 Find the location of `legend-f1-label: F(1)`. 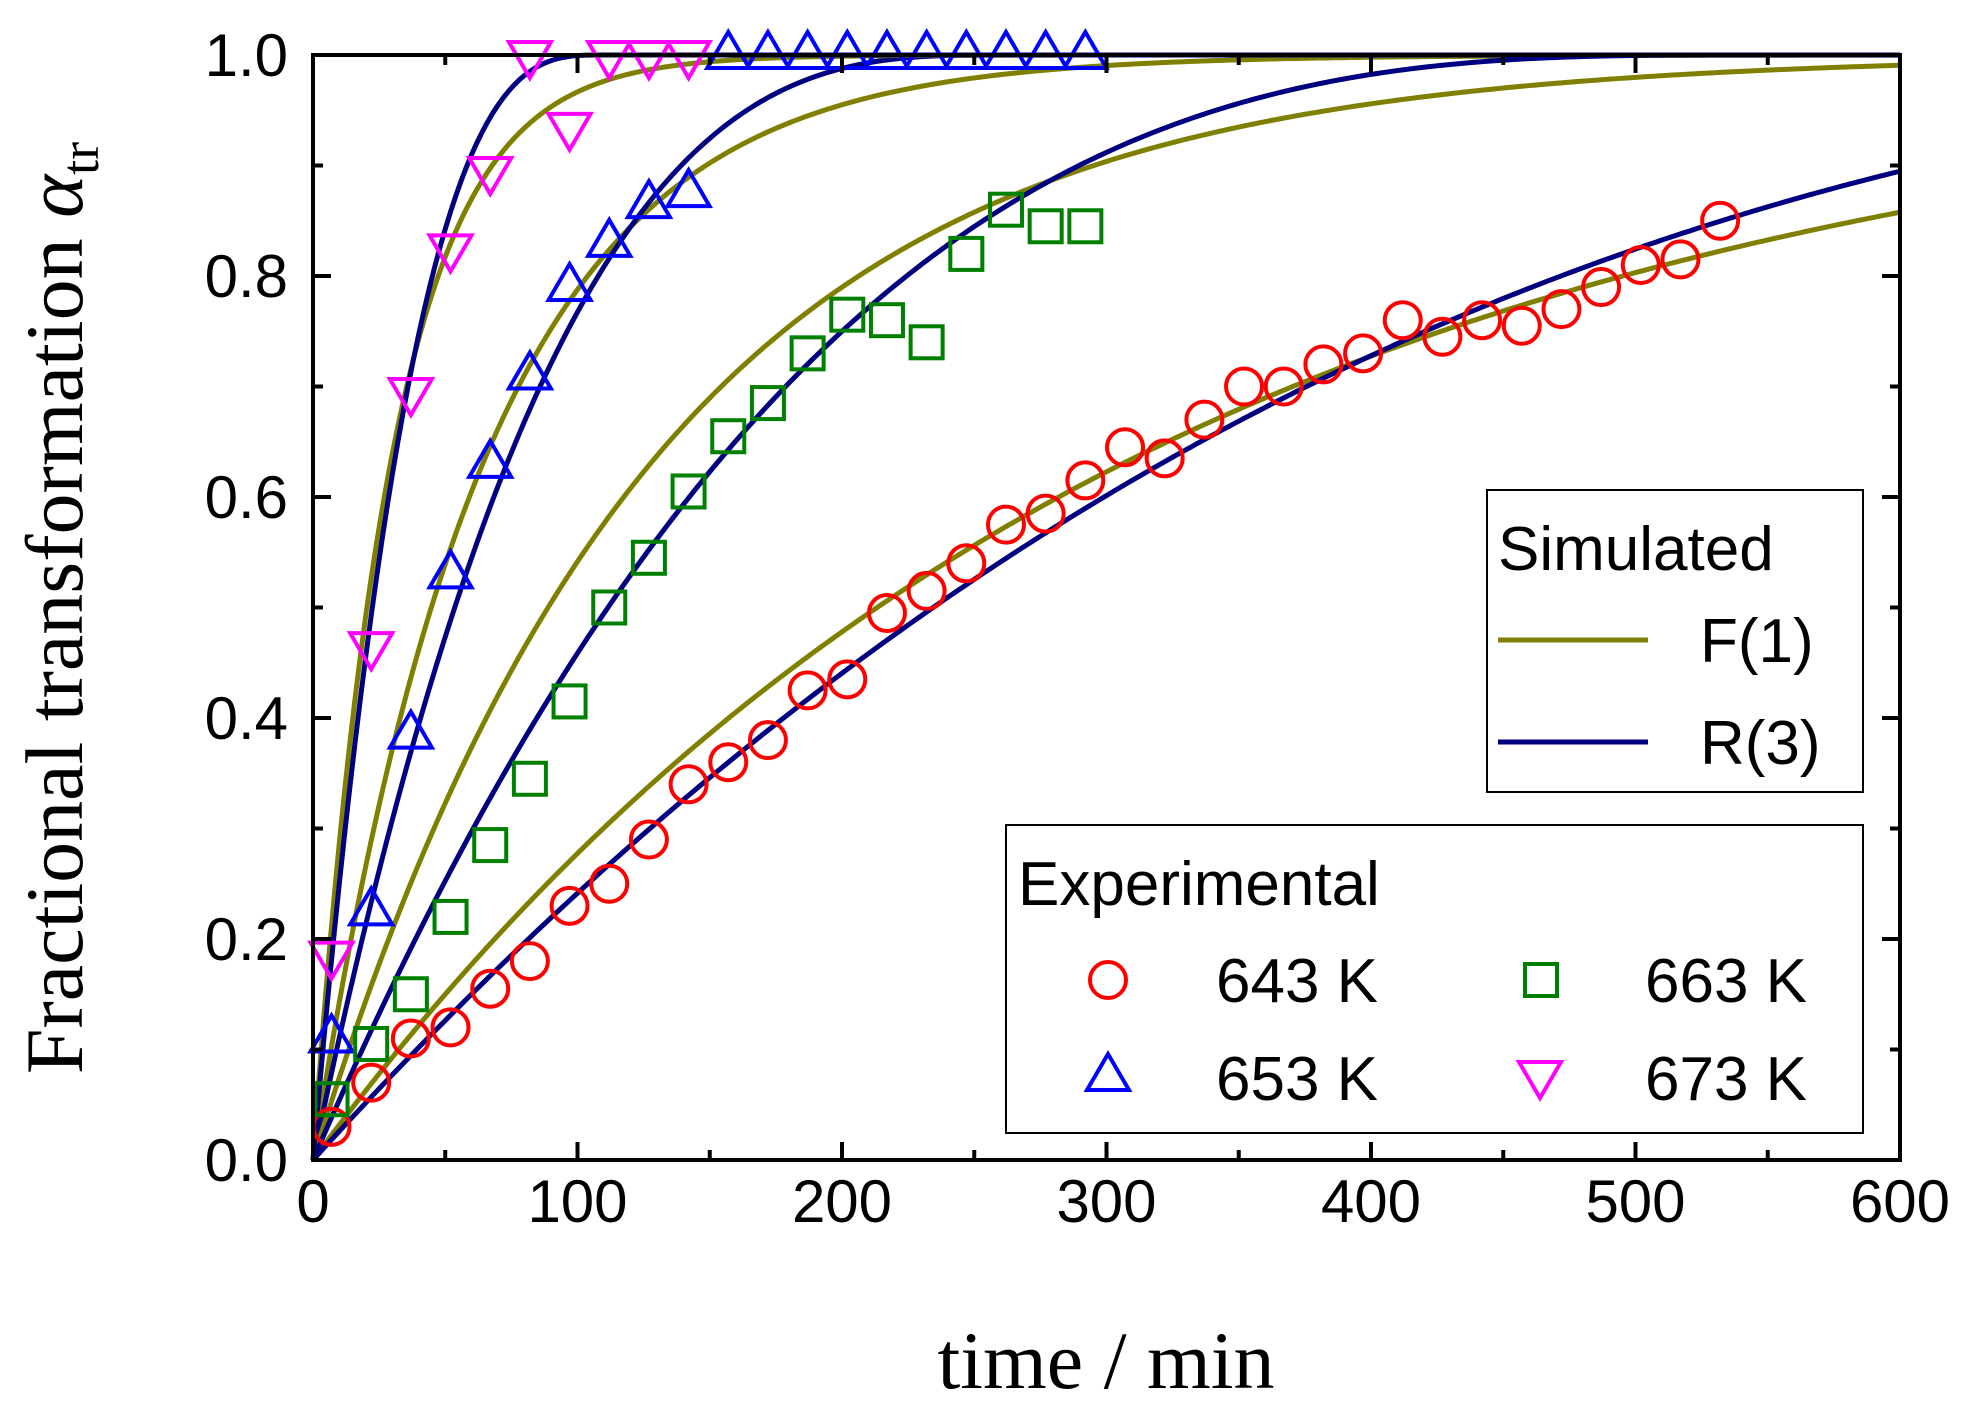

legend-f1-label: F(1) is located at coordinates (1757, 641).